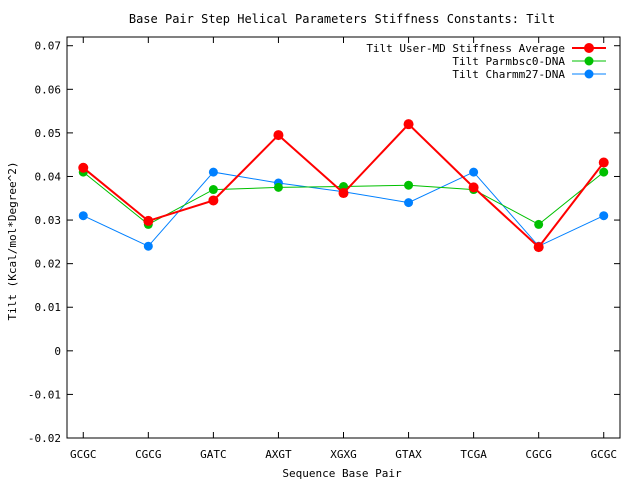 The width and height of the screenshot is (640, 480). I want to click on y-tick-label: 0.02, so click(48, 264).